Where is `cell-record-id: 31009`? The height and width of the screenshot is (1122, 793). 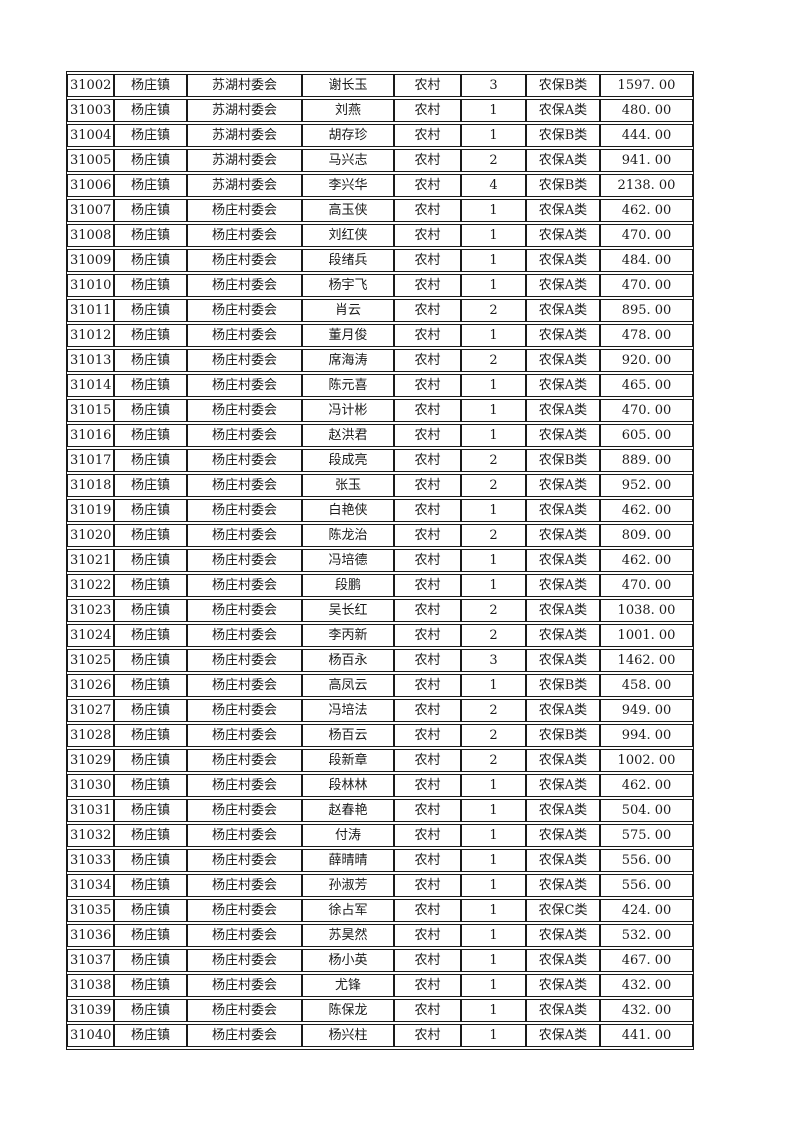
cell-record-id: 31009 is located at coordinates (90, 260).